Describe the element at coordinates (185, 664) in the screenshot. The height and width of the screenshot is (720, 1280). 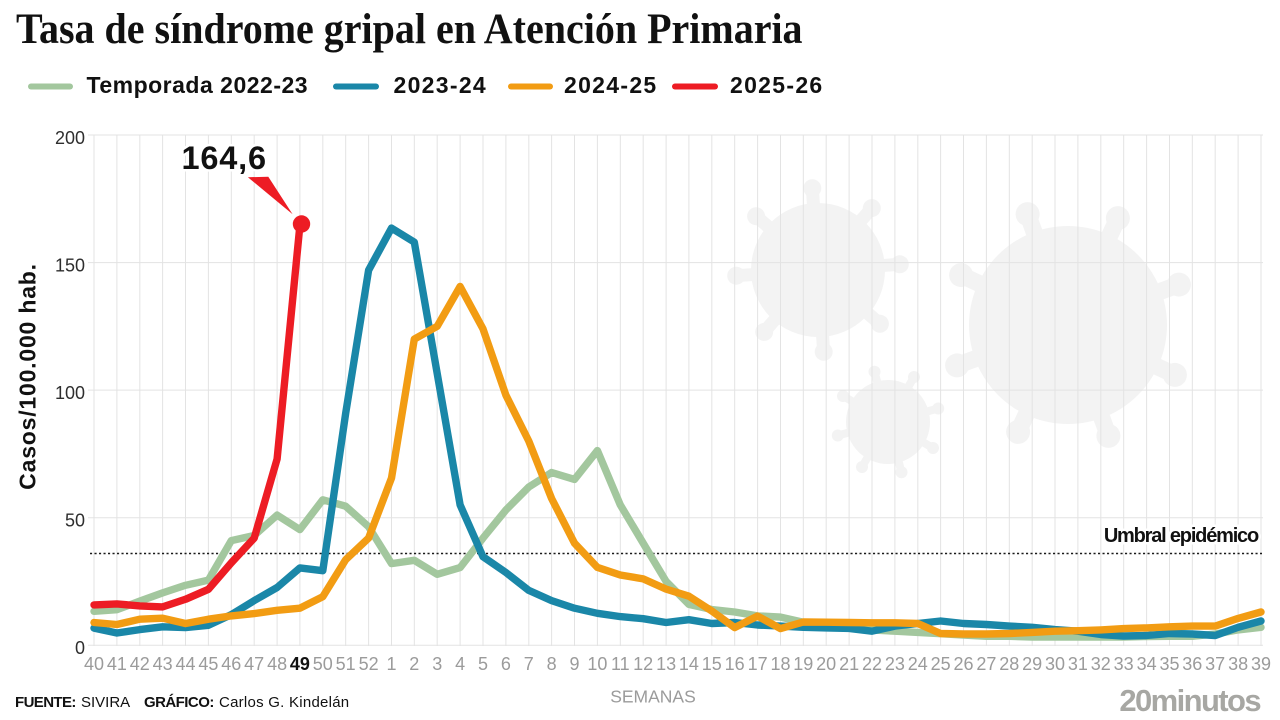
I see `svg-text: 44` at that location.